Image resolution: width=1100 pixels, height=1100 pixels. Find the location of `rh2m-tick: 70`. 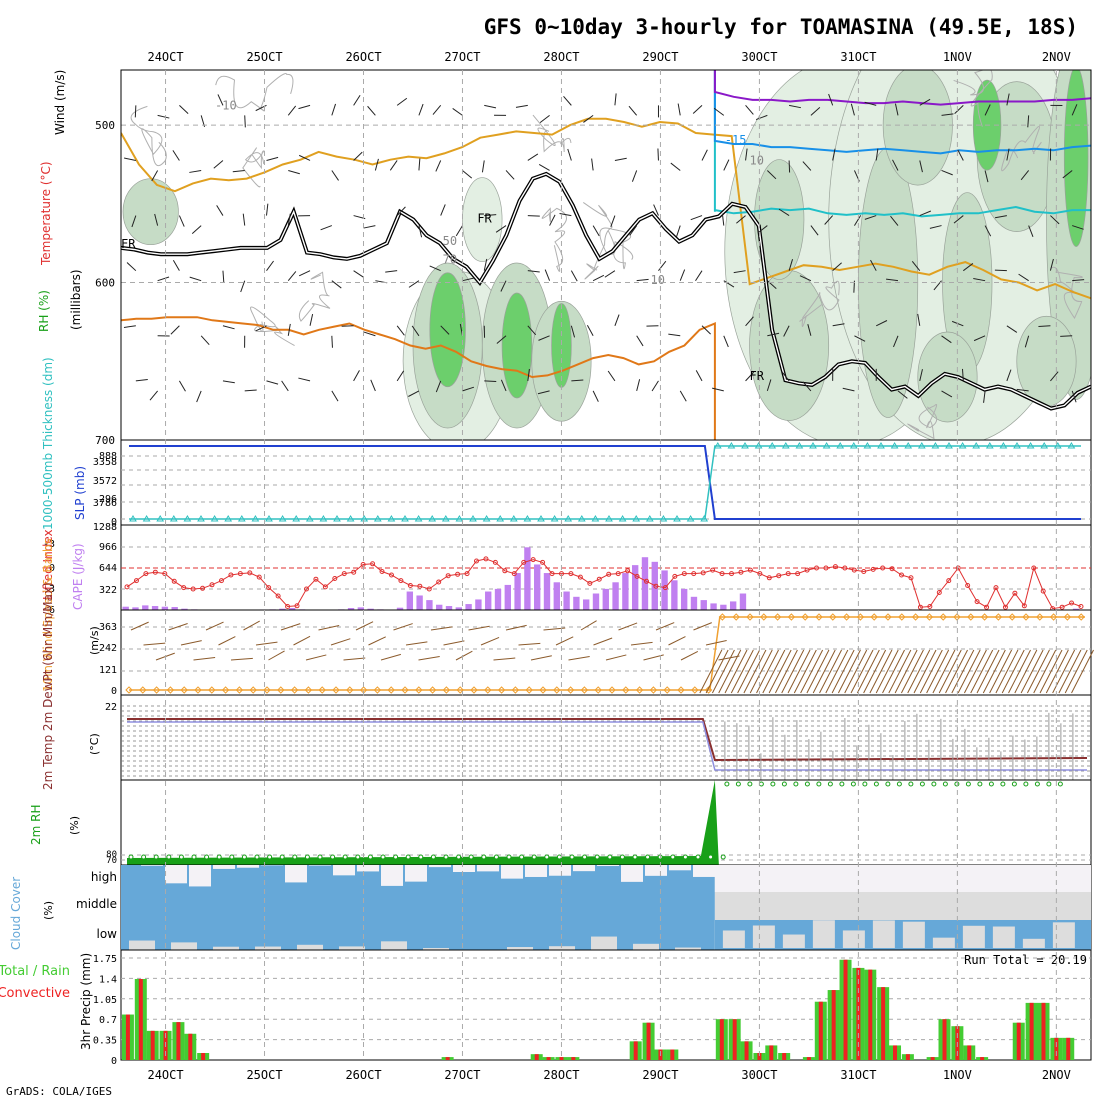

rh2m-tick: 70 is located at coordinates (111, 861).